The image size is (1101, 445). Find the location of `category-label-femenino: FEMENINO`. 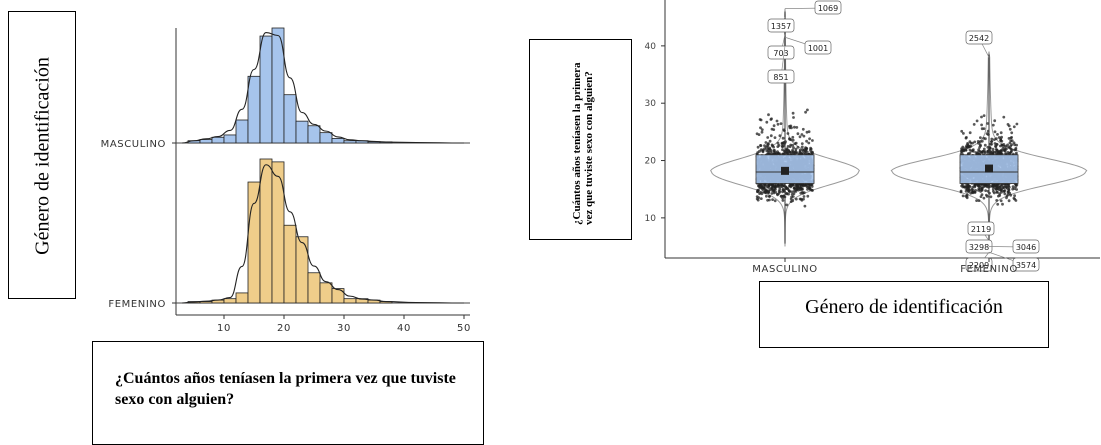

category-label-femenino: FEMENINO is located at coordinates (989, 269).